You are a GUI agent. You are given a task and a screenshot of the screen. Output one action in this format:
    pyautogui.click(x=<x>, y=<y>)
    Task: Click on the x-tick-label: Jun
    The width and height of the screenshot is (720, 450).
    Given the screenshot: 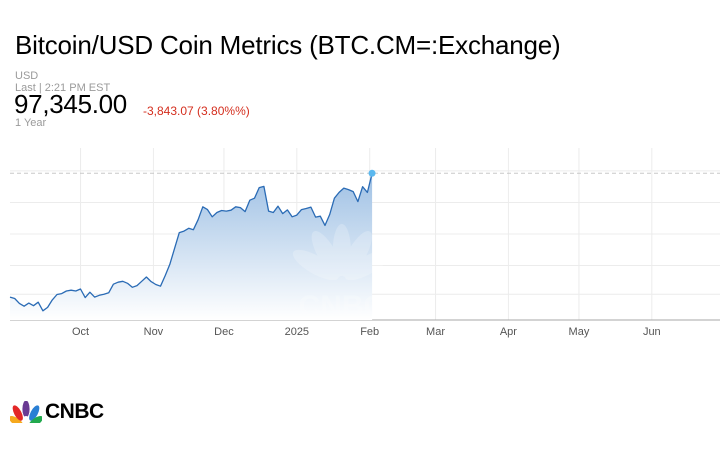 What is the action you would take?
    pyautogui.click(x=652, y=332)
    